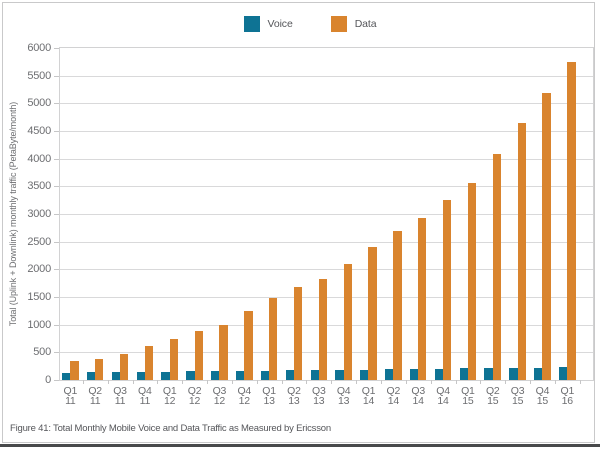 The width and height of the screenshot is (600, 451). I want to click on x-tick-label-q3-14: Q3 14, so click(418, 396).